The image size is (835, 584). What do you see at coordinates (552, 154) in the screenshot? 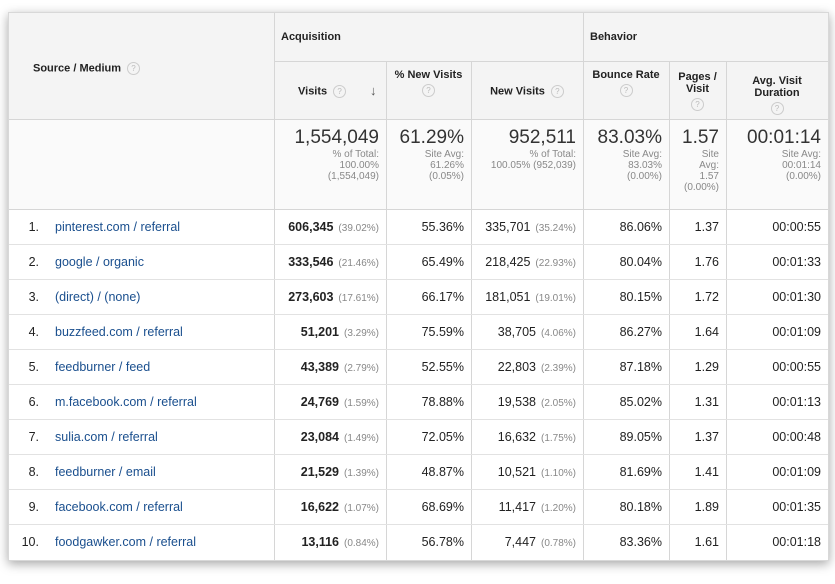
I see `total-note: % of Total:` at bounding box center [552, 154].